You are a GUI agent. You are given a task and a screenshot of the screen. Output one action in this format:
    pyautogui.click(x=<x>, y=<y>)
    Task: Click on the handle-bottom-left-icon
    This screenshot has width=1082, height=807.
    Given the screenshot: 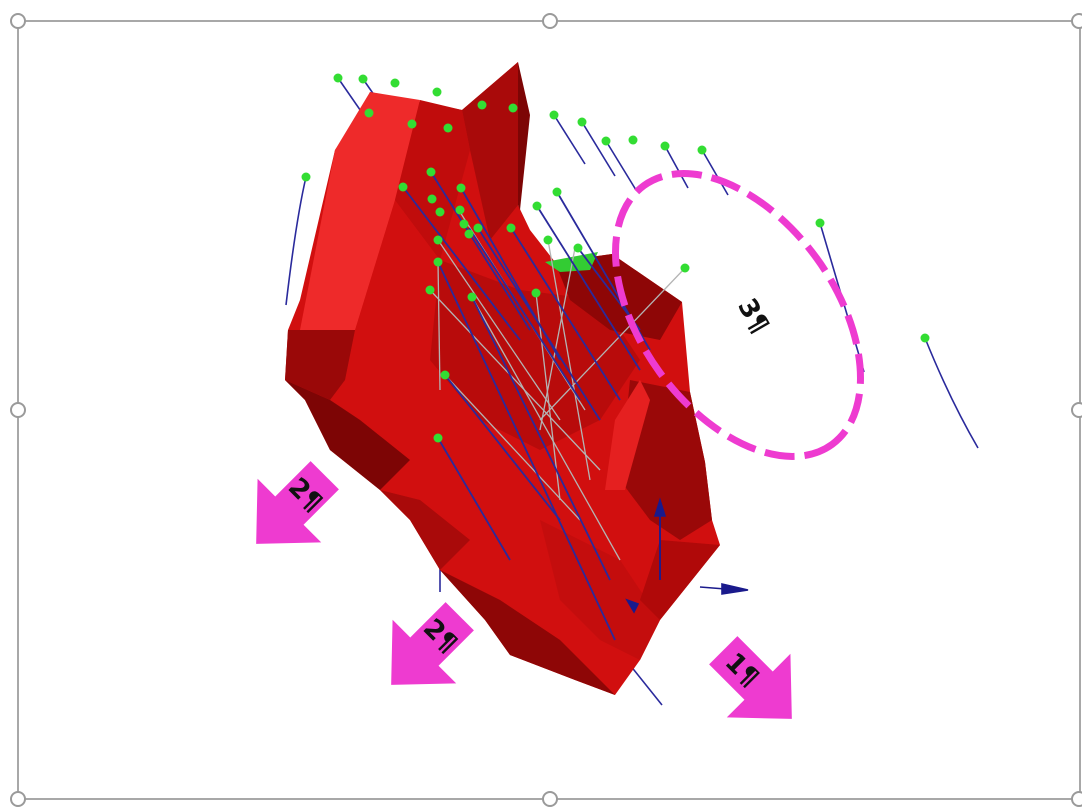 What is the action you would take?
    pyautogui.click(x=18, y=799)
    